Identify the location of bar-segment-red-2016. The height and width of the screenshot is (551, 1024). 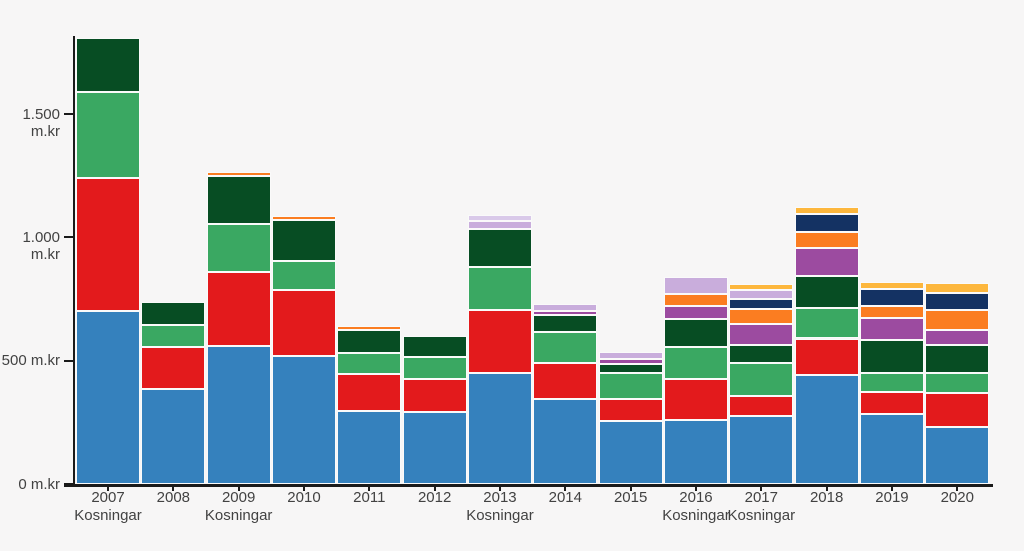
(695, 399).